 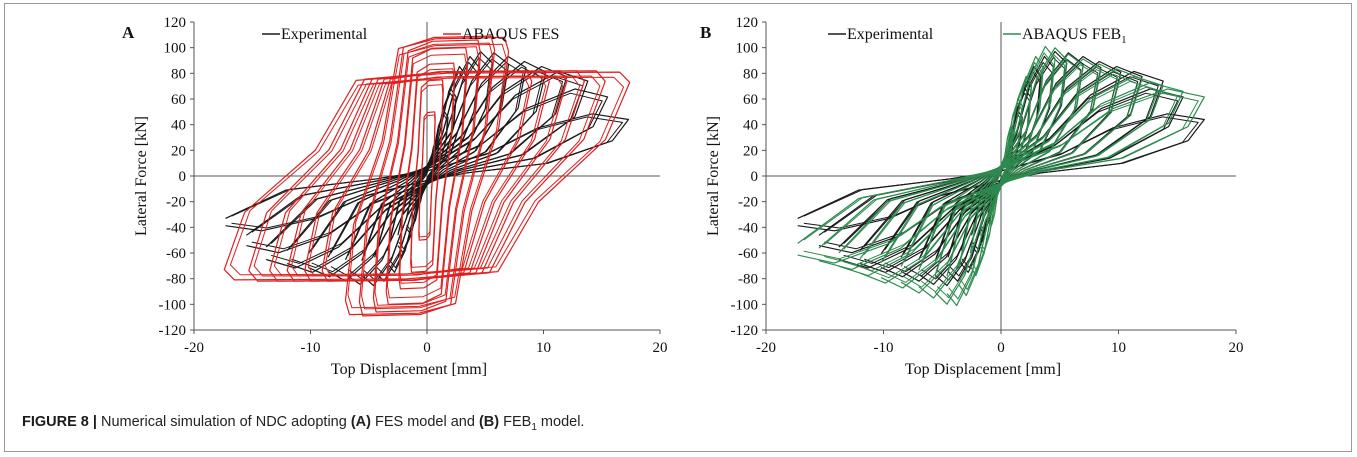 I want to click on panel-label: B, so click(x=705, y=32).